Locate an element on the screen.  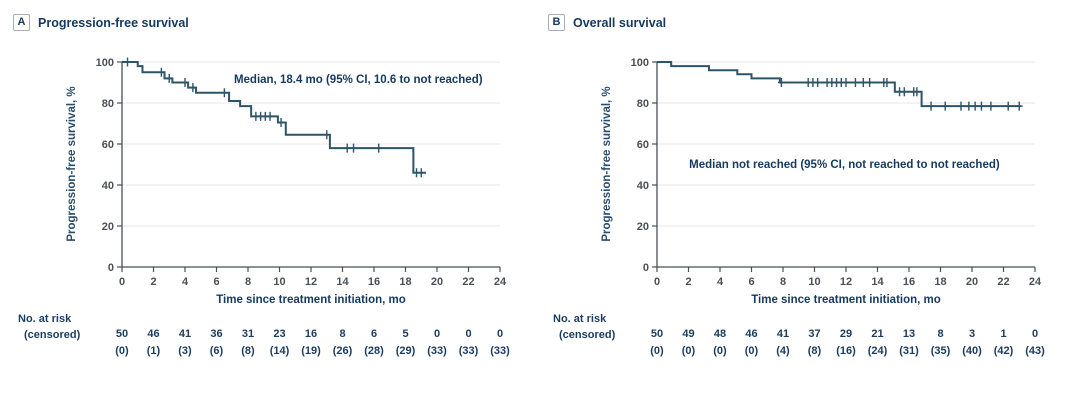
panel-a-header: A Progression-free survival is located at coordinates (101, 22).